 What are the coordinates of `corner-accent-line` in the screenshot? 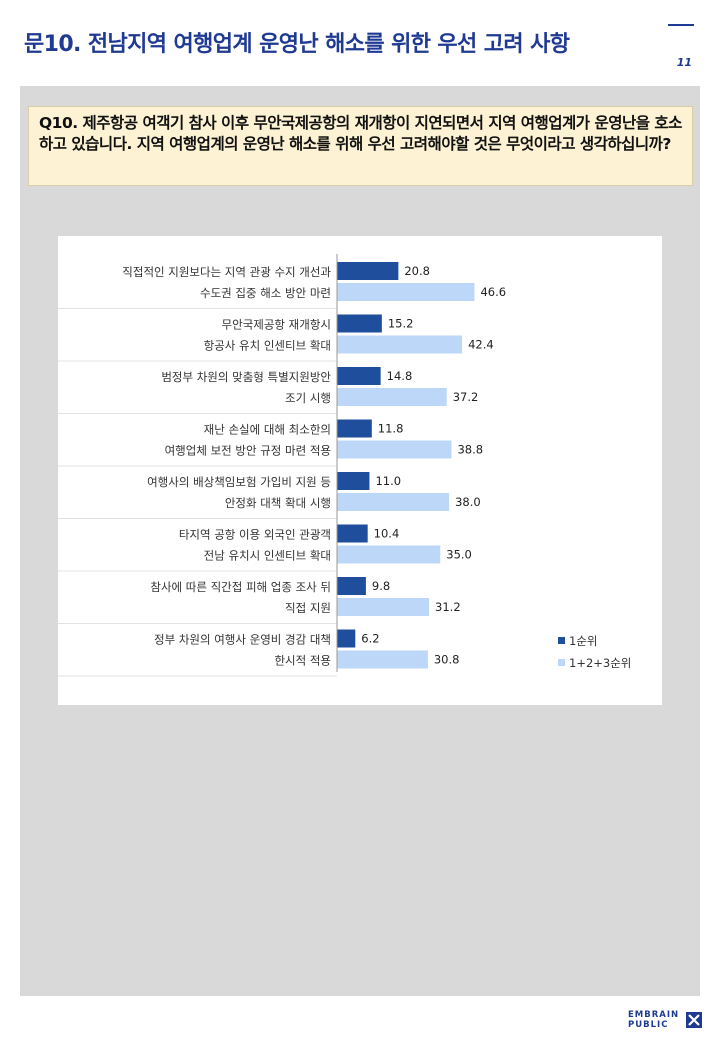 It's located at (681, 25).